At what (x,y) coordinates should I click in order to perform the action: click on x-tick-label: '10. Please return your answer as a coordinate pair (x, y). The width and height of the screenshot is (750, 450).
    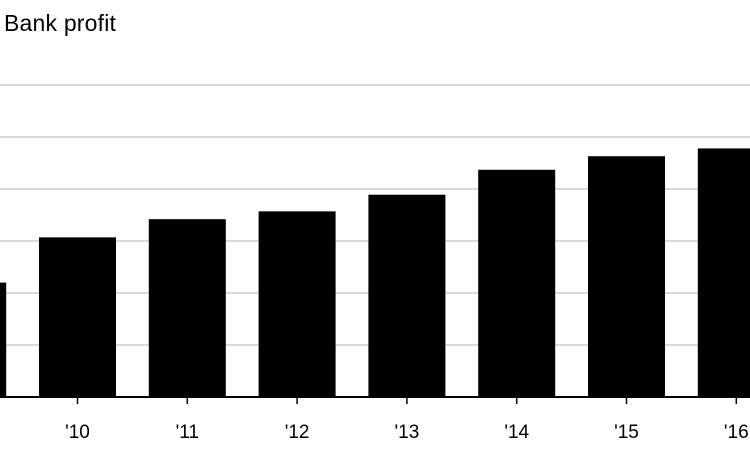
    Looking at the image, I should click on (77, 432).